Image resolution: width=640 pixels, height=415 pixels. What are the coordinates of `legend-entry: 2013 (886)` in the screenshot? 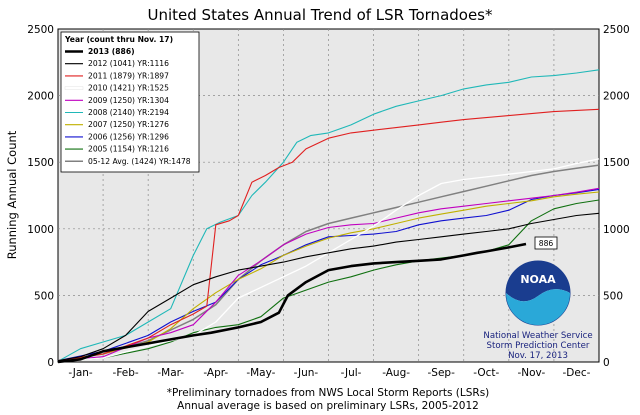 It's located at (111, 51).